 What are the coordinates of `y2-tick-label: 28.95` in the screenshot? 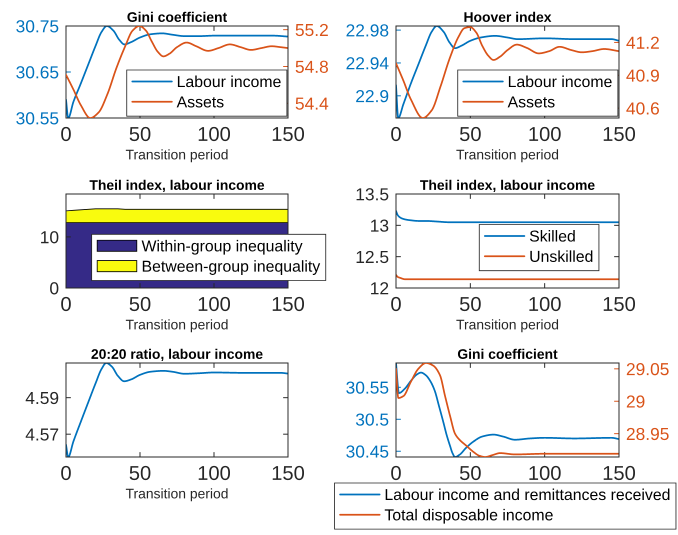 It's located at (647, 434).